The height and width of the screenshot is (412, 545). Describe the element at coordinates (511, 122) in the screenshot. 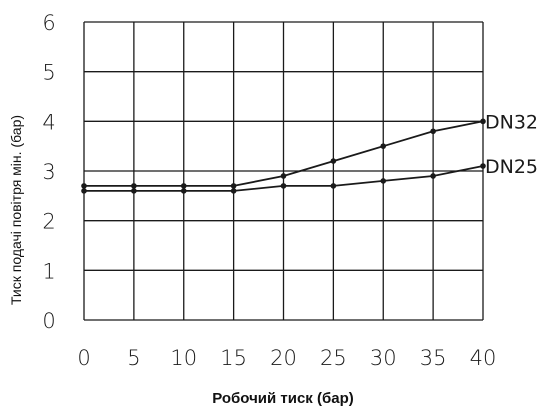

I see `series-label: DN32` at that location.